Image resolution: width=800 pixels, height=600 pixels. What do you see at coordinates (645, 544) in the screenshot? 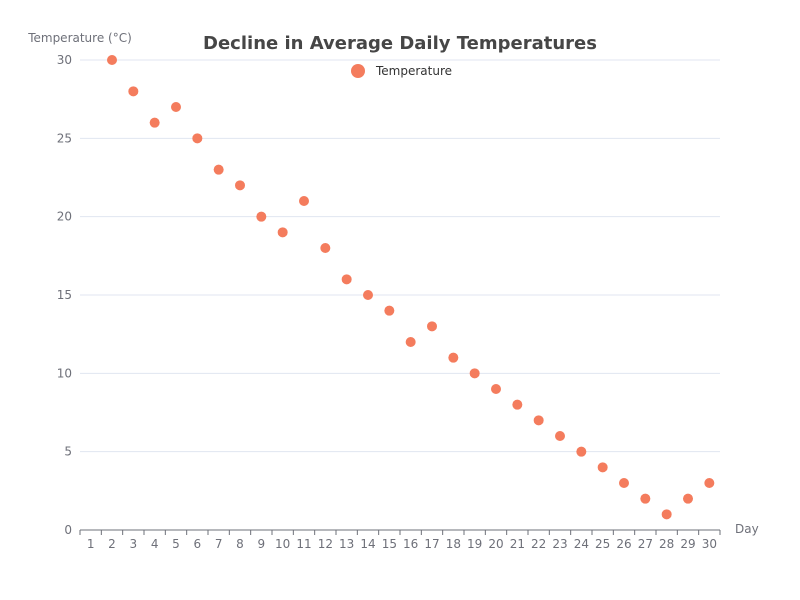
I see `x-tick-label: 27` at bounding box center [645, 544].